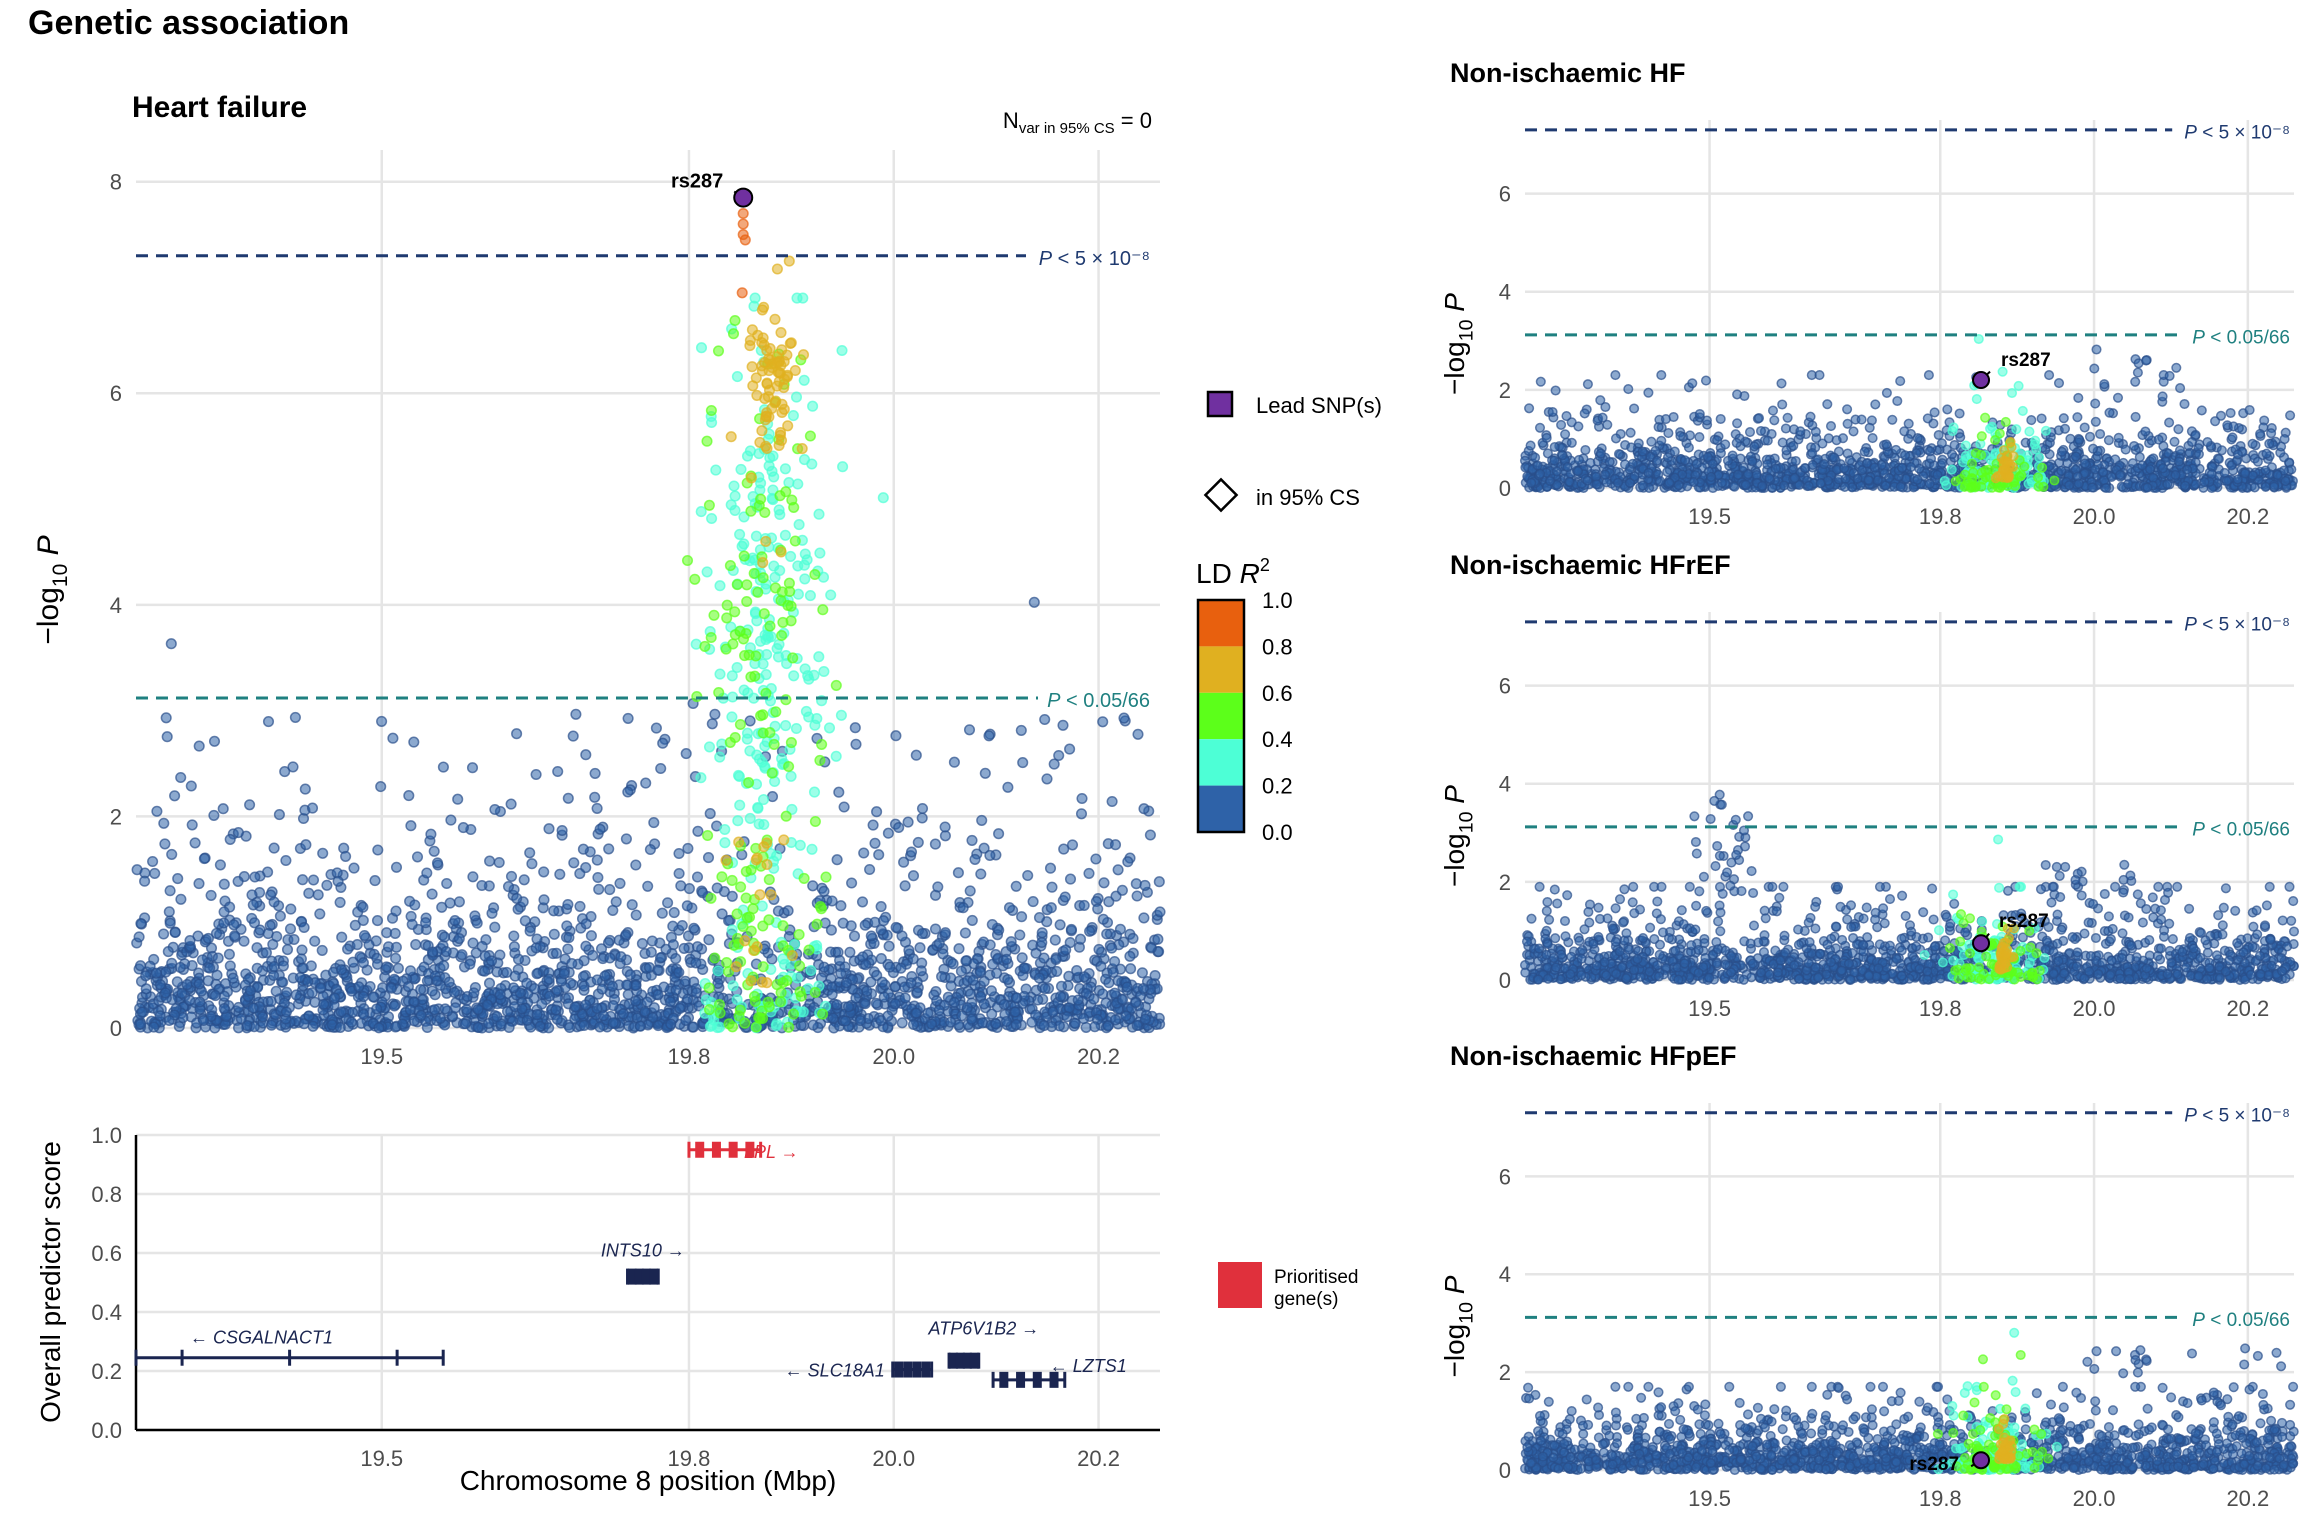  What do you see at coordinates (1908, 413) in the screenshot?
I see `snp-points` at bounding box center [1908, 413].